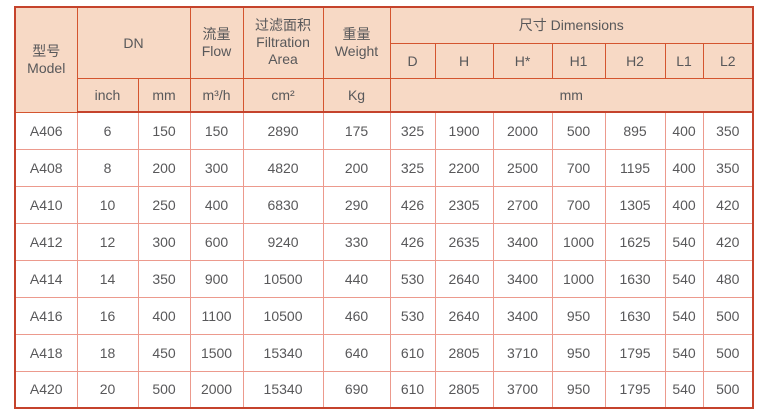 The height and width of the screenshot is (409, 769). Describe the element at coordinates (283, 167) in the screenshot. I see `value-cell: 4820` at that location.